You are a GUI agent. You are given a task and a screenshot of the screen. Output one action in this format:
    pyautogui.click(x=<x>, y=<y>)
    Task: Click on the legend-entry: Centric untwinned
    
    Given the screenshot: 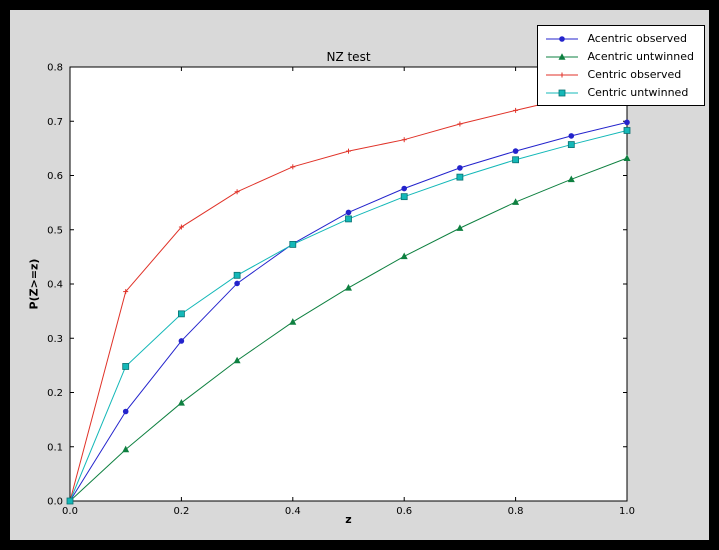 What is the action you would take?
    pyautogui.click(x=619, y=92)
    